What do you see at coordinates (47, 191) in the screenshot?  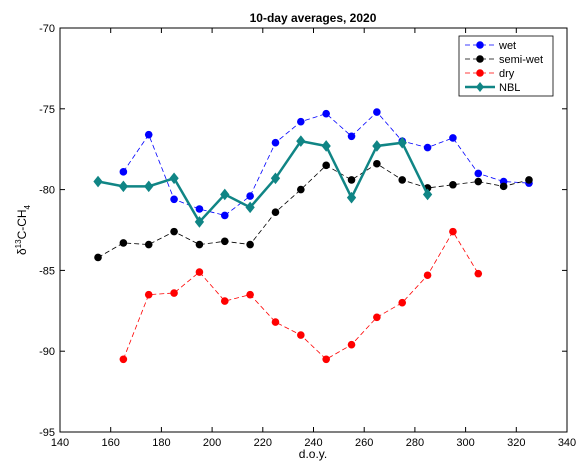 I see `y-tick-label: -80` at bounding box center [47, 191].